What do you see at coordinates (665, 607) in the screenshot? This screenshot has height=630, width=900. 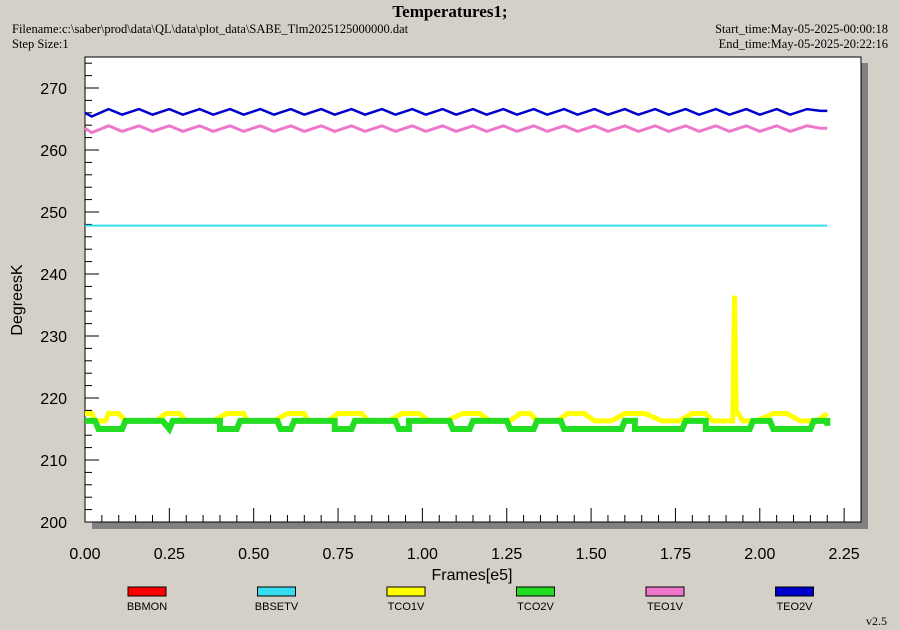 I see `legend-label-teo1v: TEO1V` at bounding box center [665, 607].